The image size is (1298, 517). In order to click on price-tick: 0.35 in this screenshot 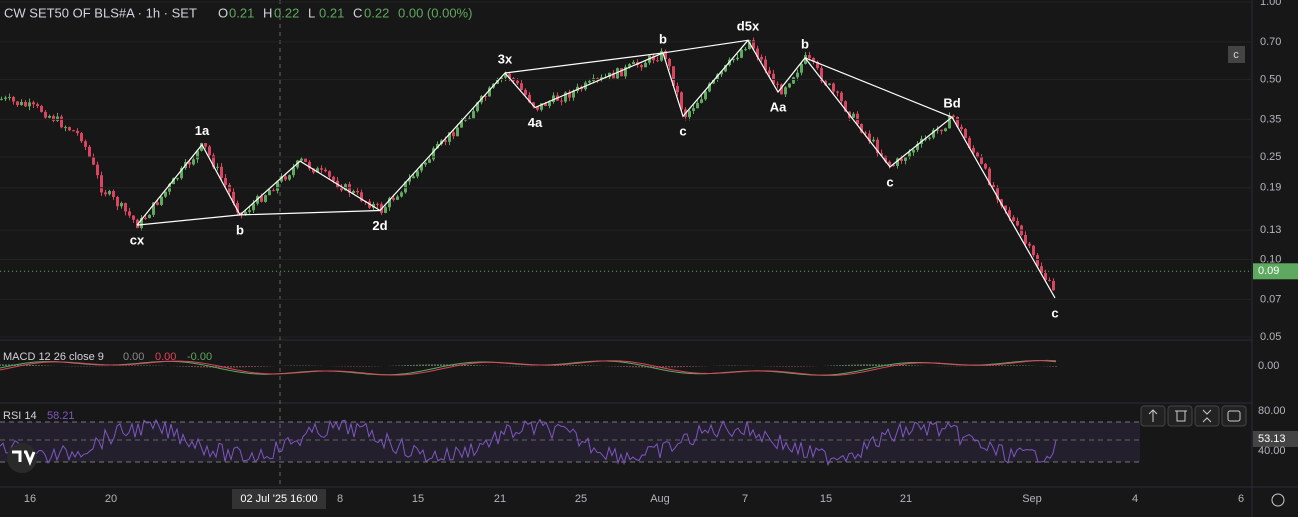, I will do `click(1270, 119)`.